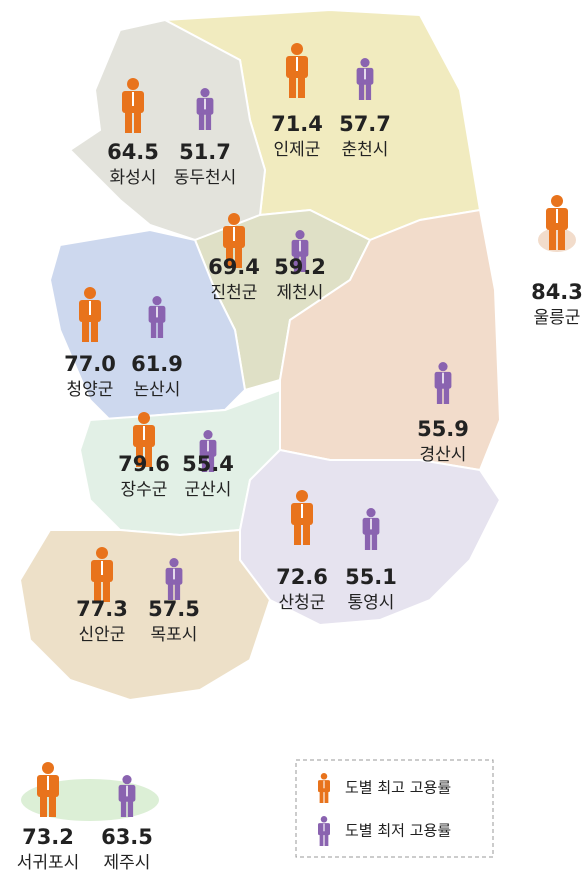 The width and height of the screenshot is (584, 875). Describe the element at coordinates (48, 863) in the screenshot. I see `area-name: 서귀포시` at that location.